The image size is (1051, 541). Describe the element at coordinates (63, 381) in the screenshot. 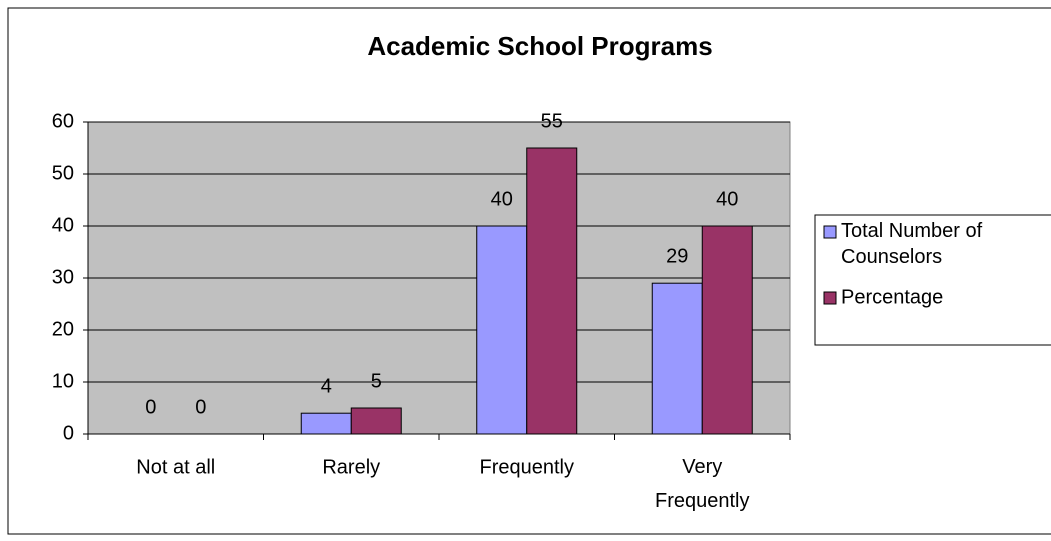

I see `y-tick-label: 10` at that location.